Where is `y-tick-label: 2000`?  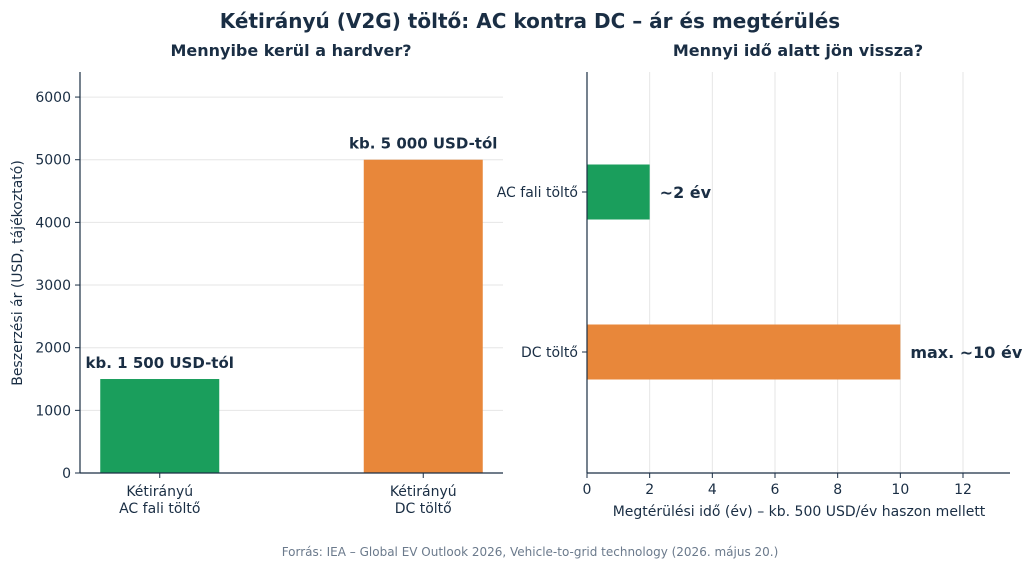 y-tick-label: 2000 is located at coordinates (53, 349).